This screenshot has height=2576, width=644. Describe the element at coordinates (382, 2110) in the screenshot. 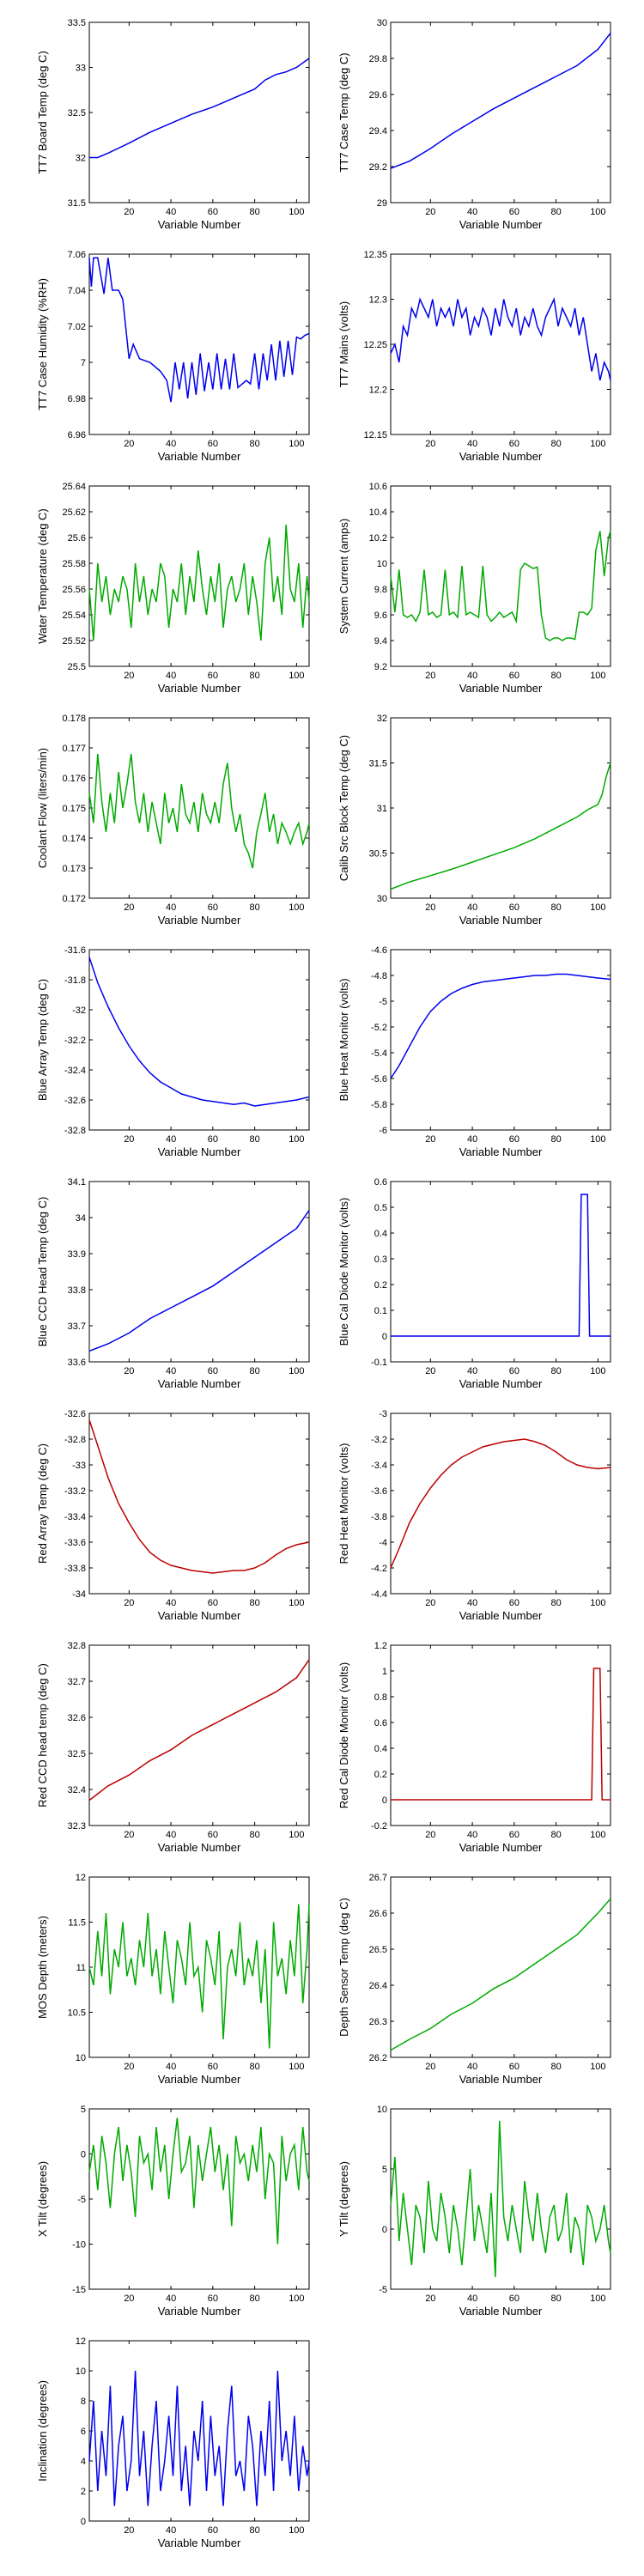

I see `y-tick-label: 10` at that location.